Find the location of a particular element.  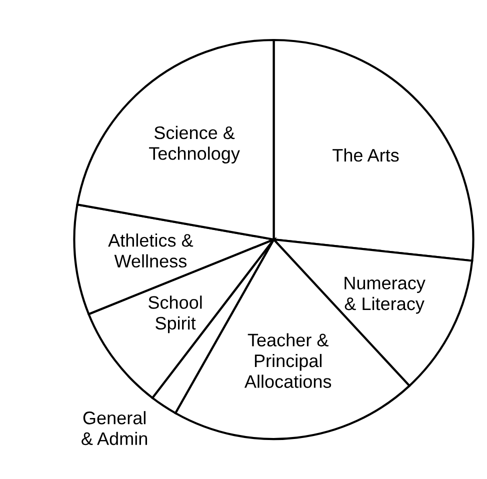

slice-label: Science & Technology is located at coordinates (194, 145).